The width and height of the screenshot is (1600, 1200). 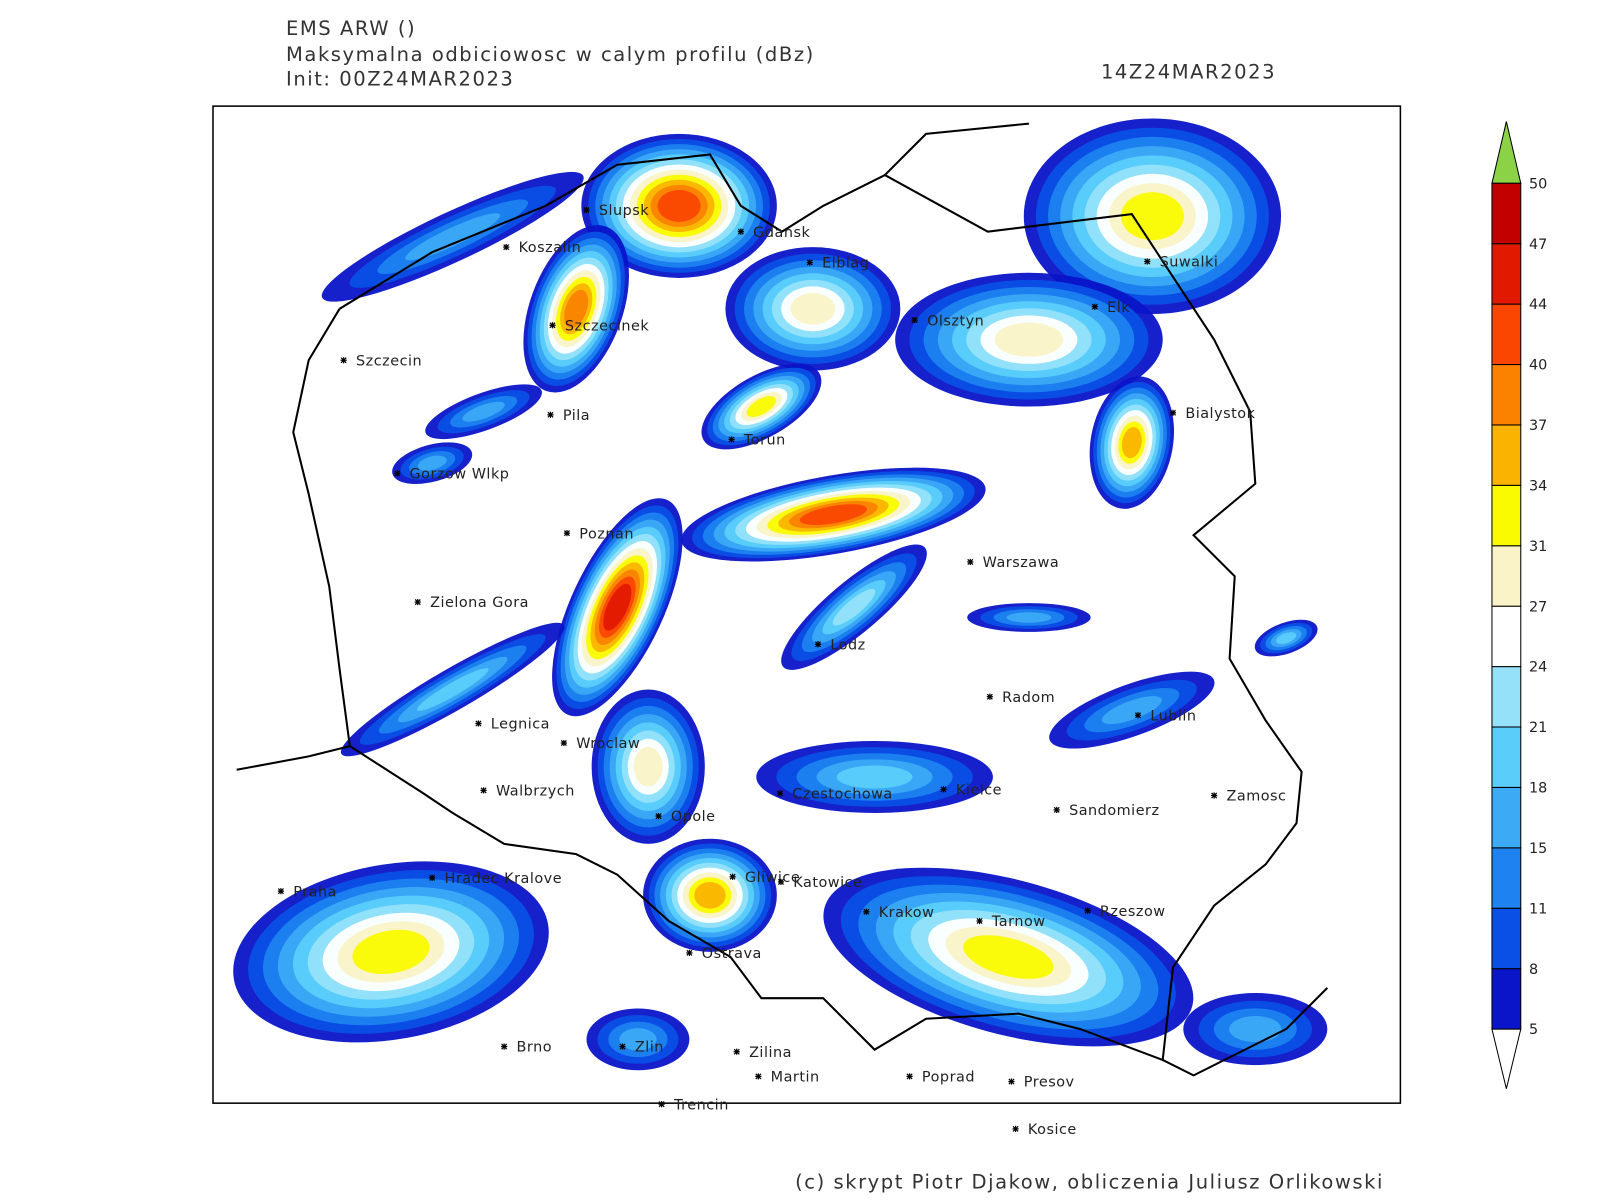 What do you see at coordinates (1114, 811) in the screenshot?
I see `city-label: Sandomierz` at bounding box center [1114, 811].